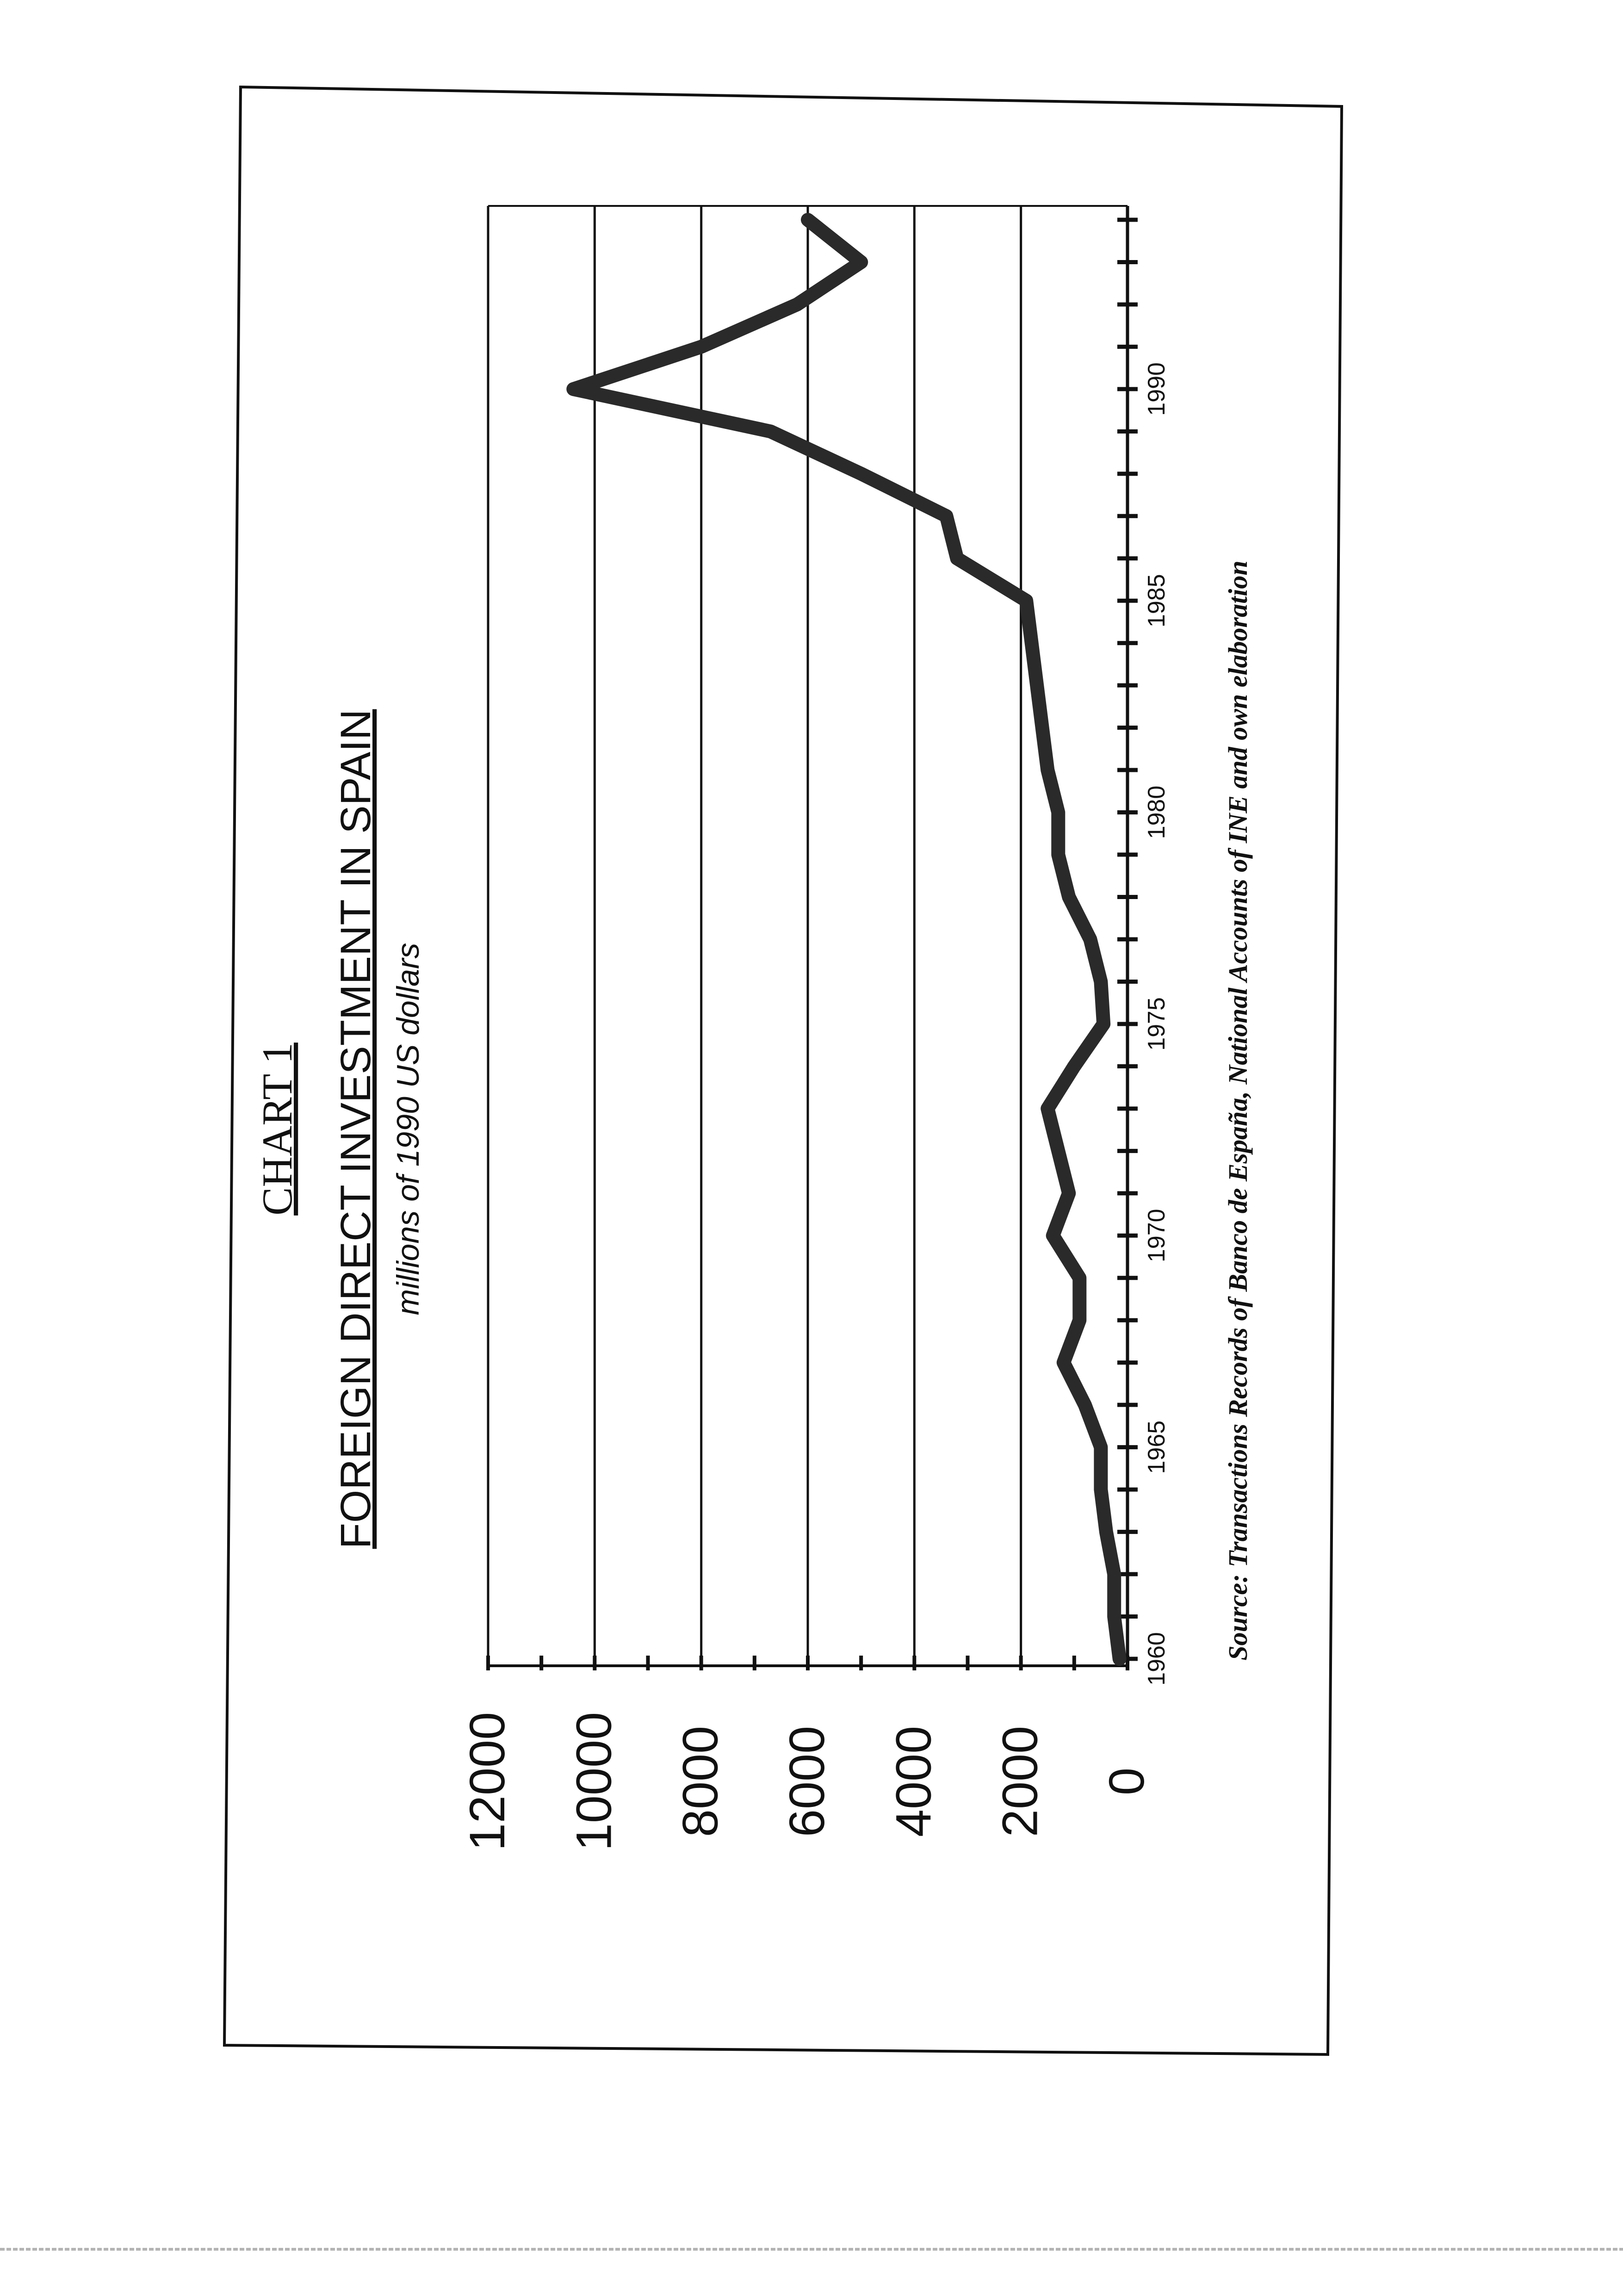  I want to click on y-tick-label: 10000, so click(593, 1782).